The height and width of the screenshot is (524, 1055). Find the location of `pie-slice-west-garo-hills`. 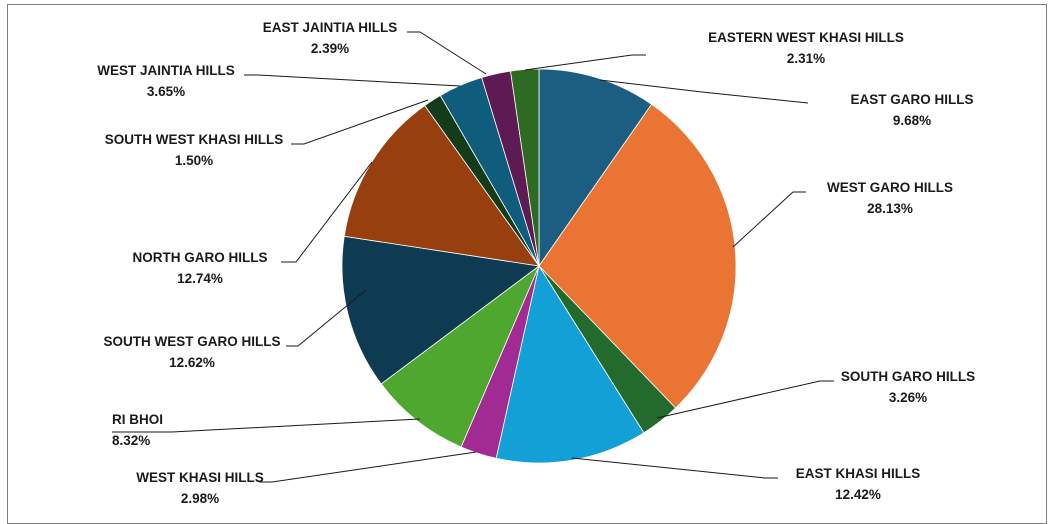

pie-slice-west-garo-hills is located at coordinates (637, 256).